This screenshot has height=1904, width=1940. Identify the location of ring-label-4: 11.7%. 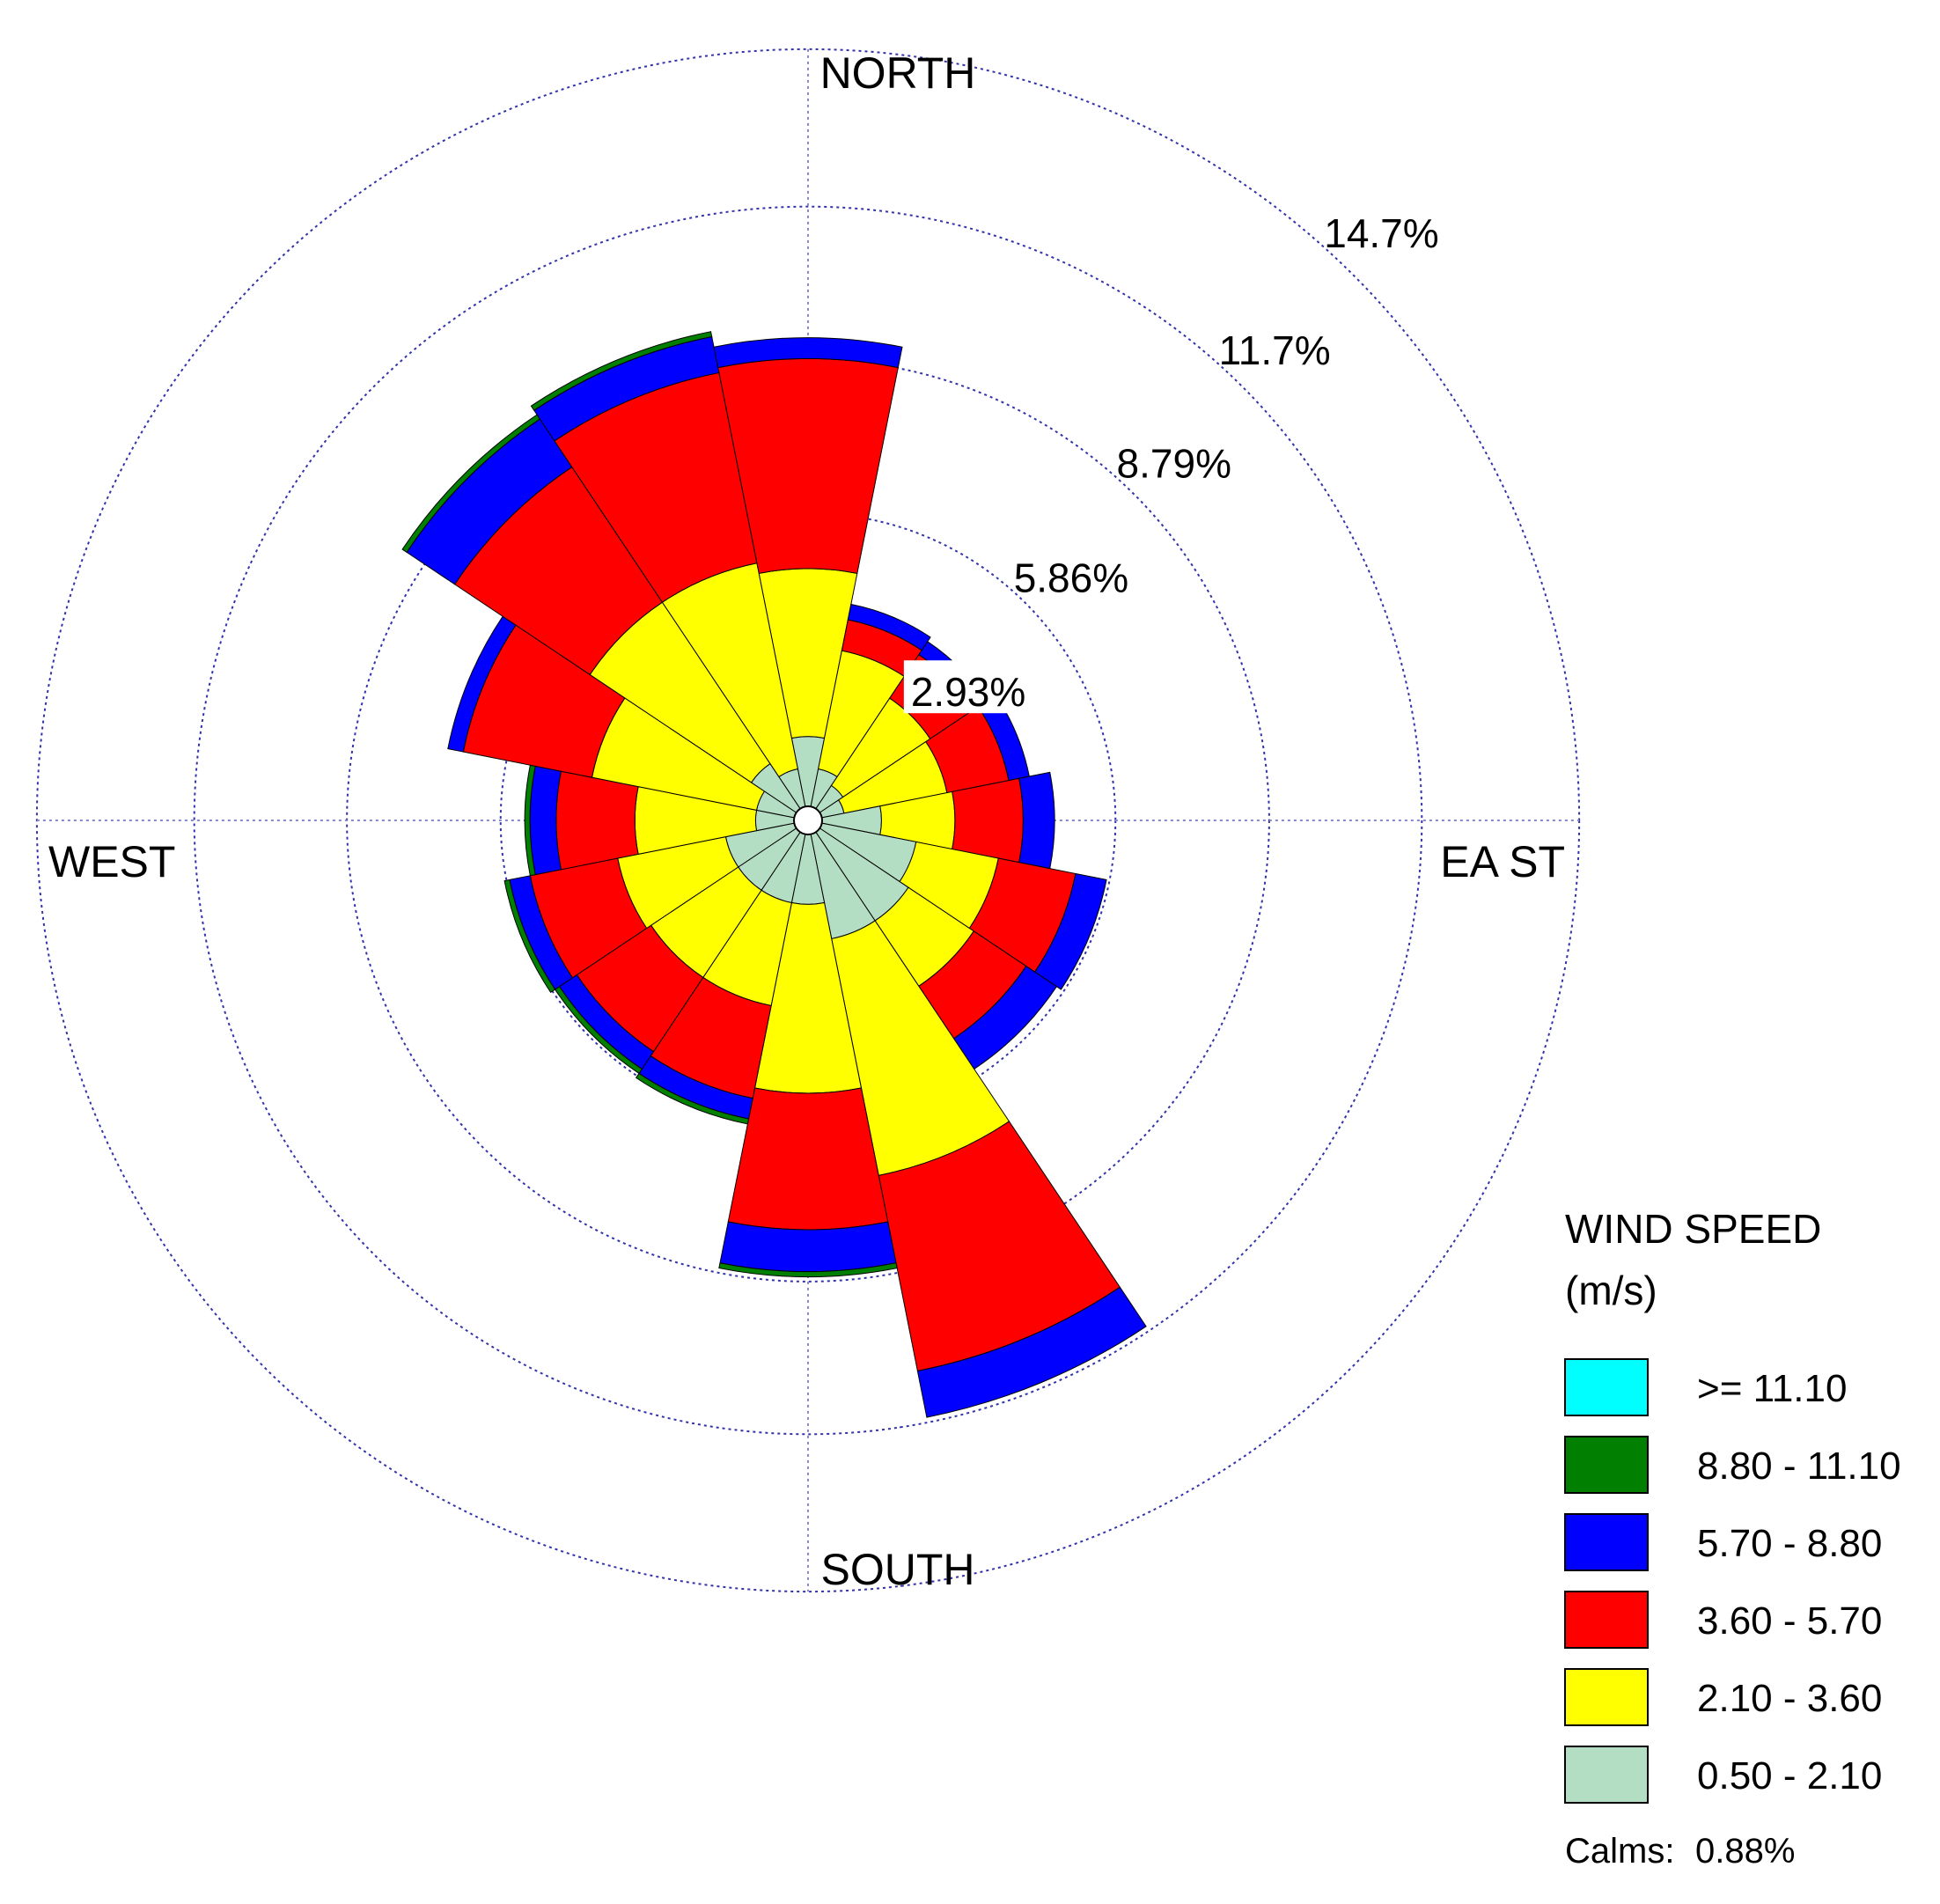
(1275, 350).